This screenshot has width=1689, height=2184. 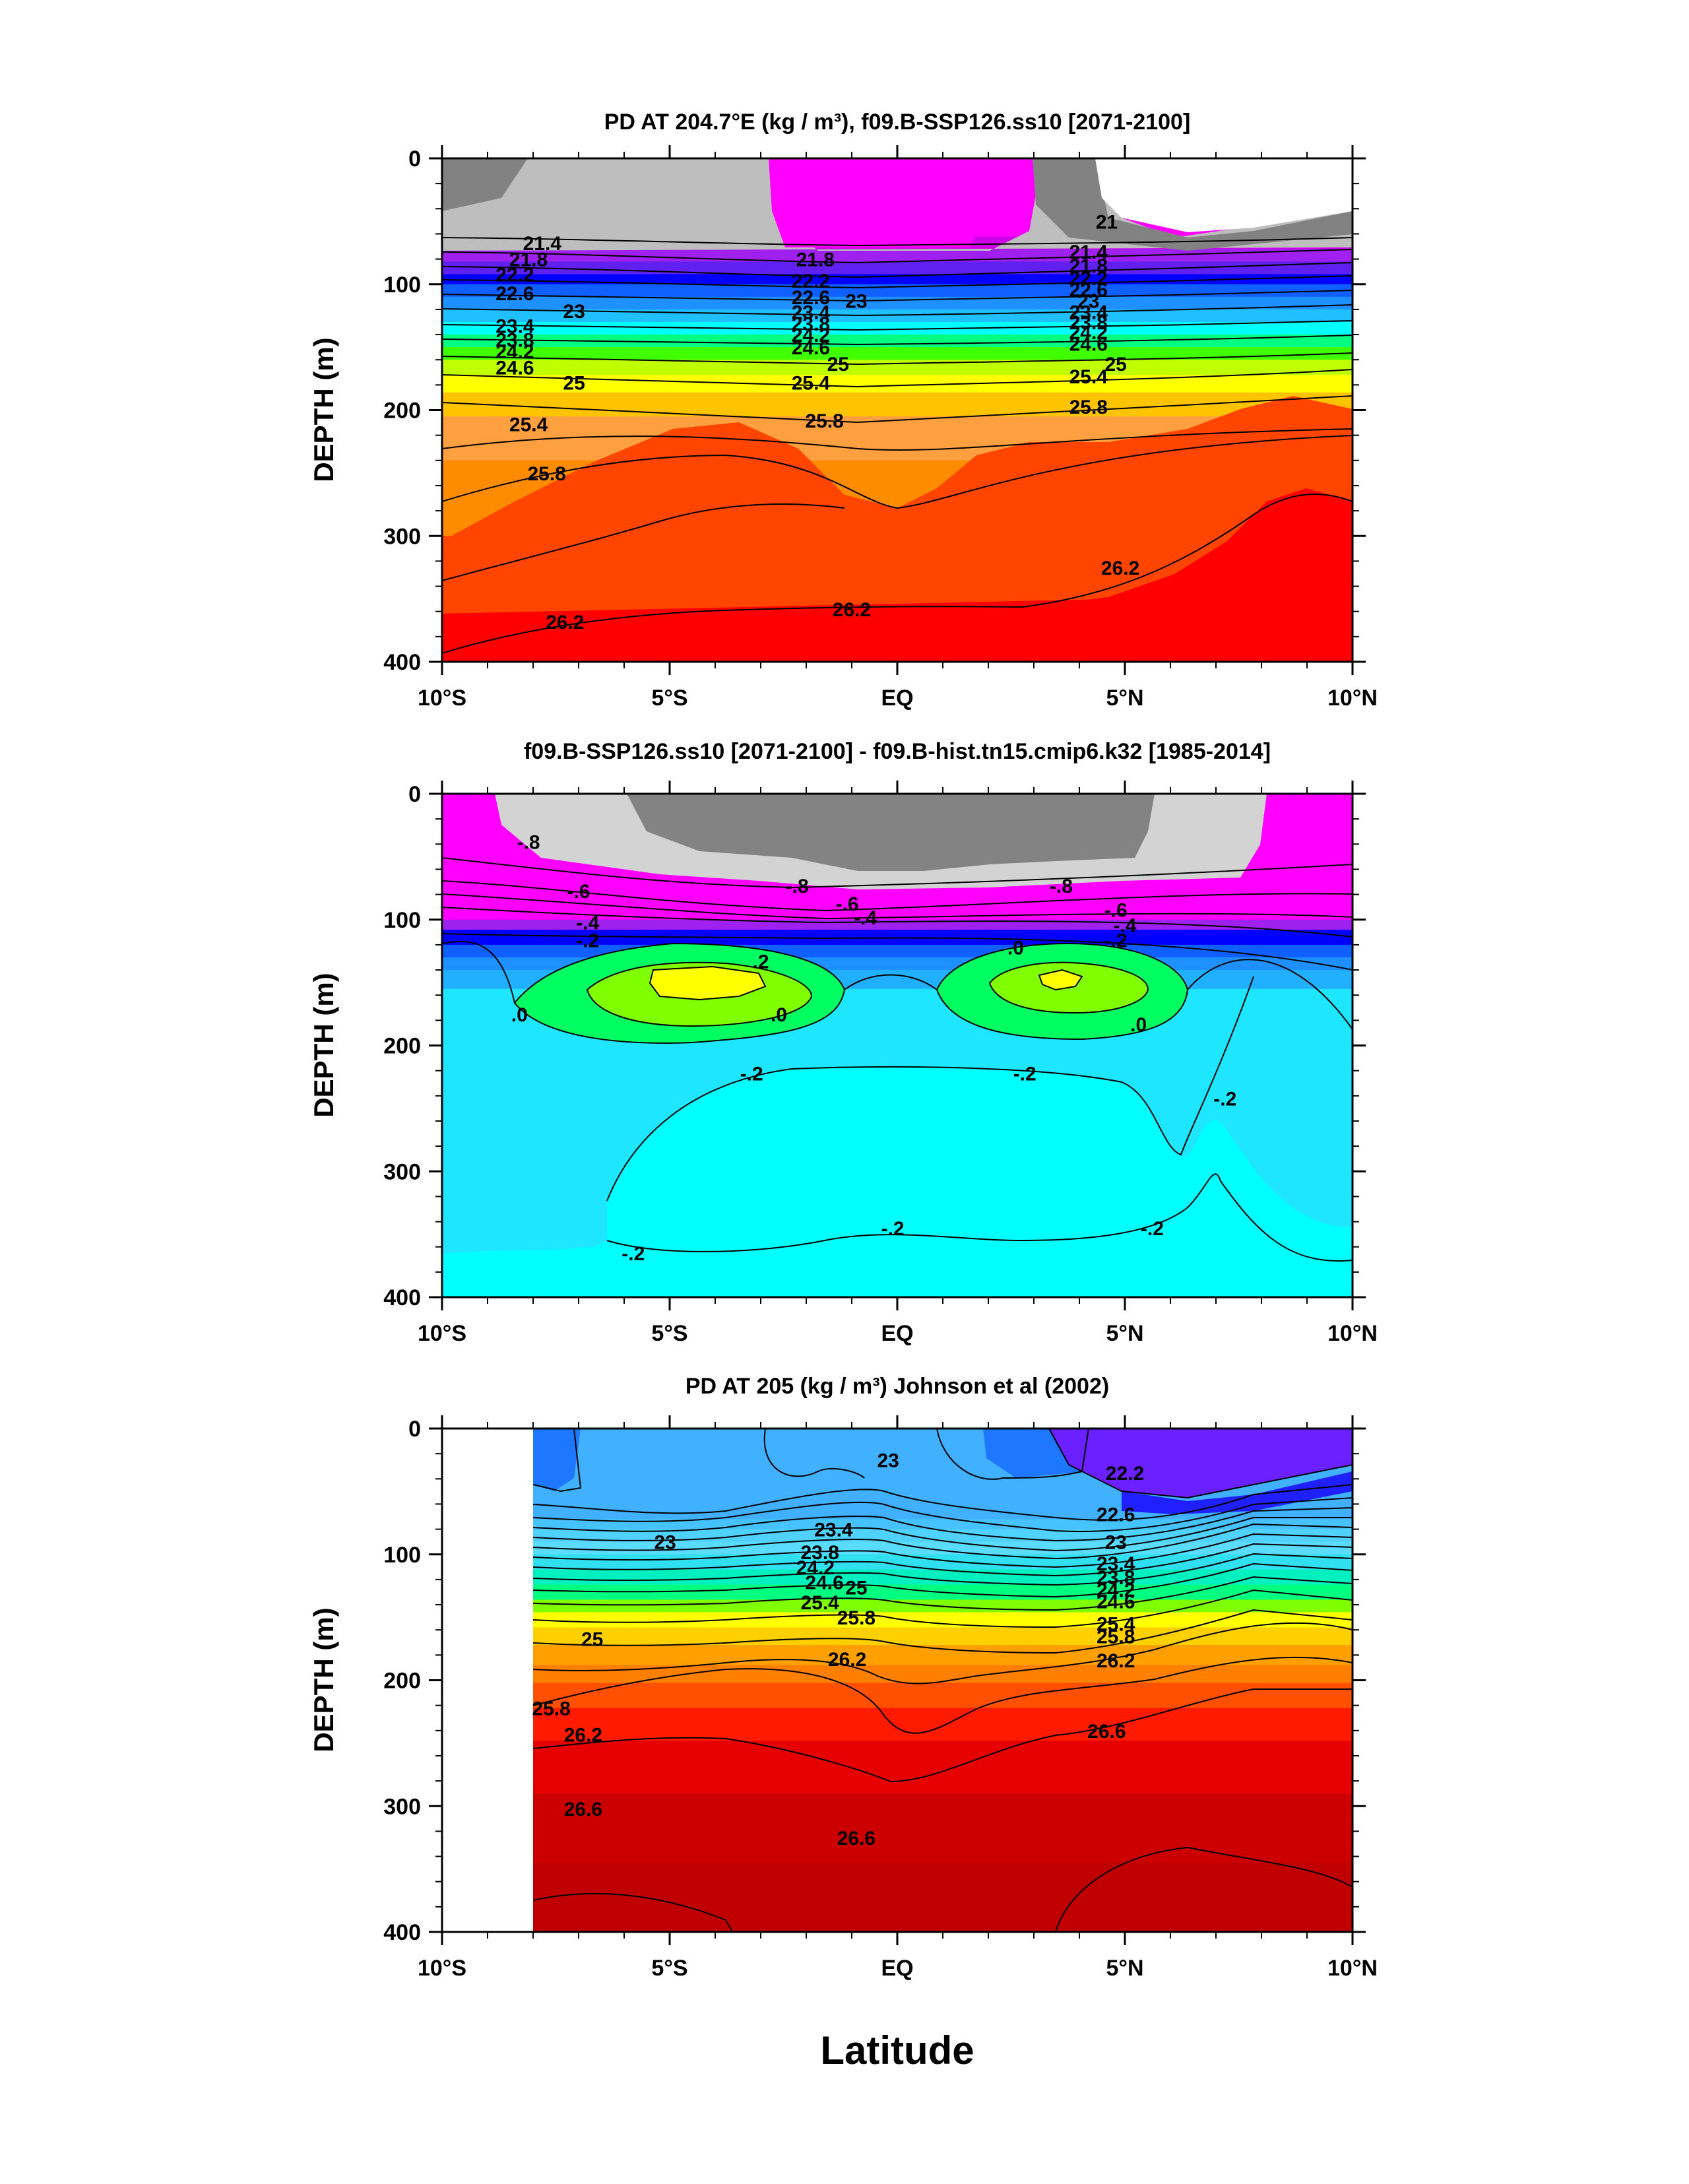 I want to click on panel-2-contour-label-13: -.4, so click(x=1124, y=925).